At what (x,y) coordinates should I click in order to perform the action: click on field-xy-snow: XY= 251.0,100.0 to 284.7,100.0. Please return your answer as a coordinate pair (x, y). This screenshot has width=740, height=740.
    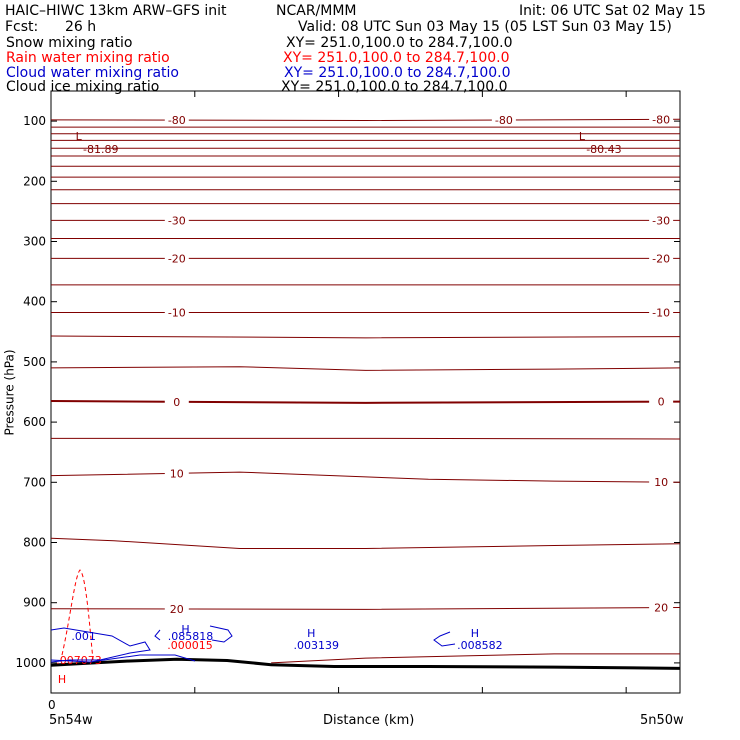
    Looking at the image, I should click on (399, 43).